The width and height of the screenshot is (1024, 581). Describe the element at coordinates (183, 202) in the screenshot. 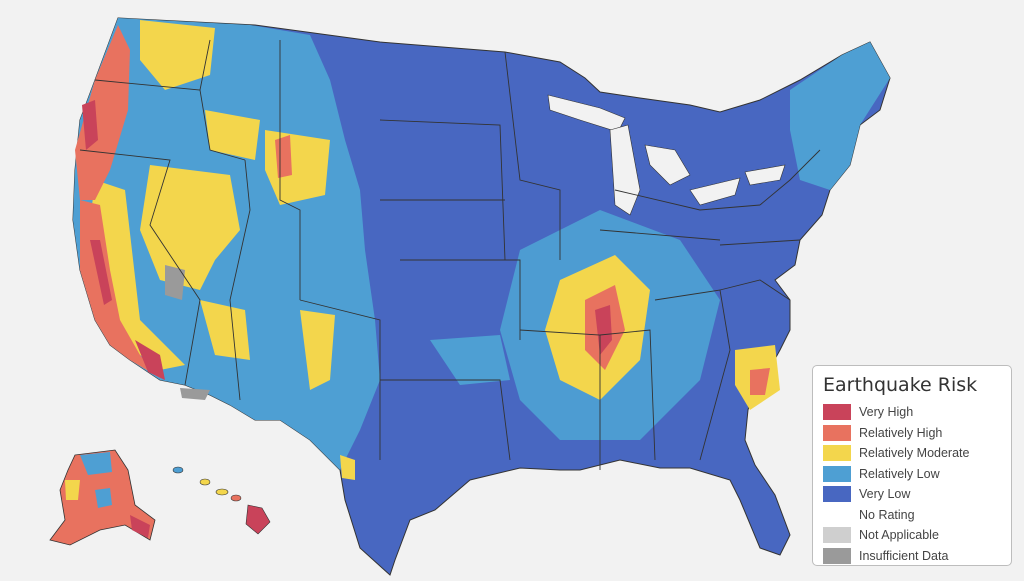

I see `pacific-coast-high-risk-areas` at that location.